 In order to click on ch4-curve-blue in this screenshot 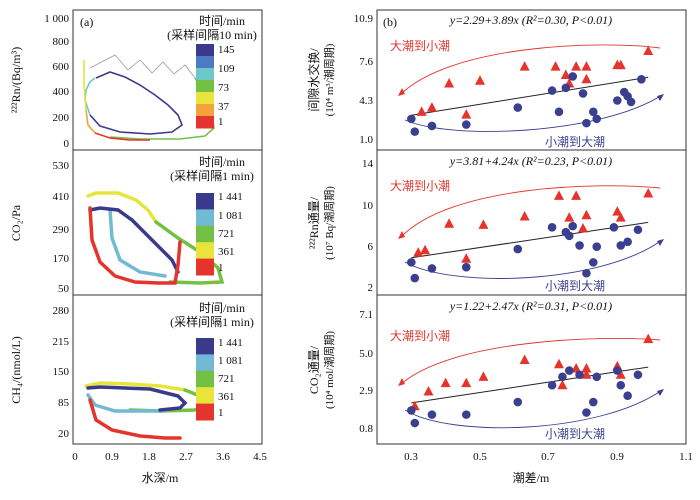, I will do `click(137, 398)`.